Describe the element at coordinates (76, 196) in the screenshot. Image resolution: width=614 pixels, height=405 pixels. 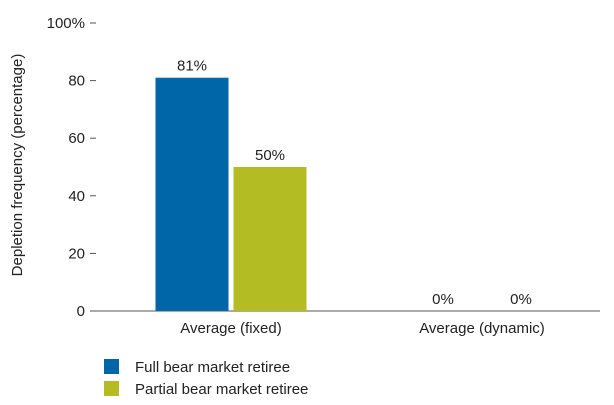
I see `y-tick-label: 40` at that location.